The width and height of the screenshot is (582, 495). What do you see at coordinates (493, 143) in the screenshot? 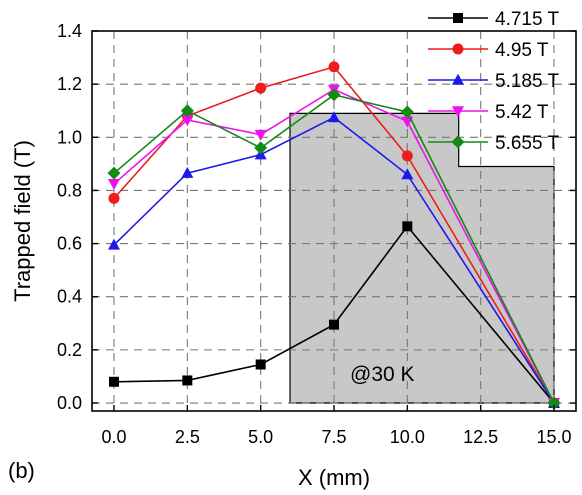
I see `legend-item: 5.655 T` at bounding box center [493, 143].